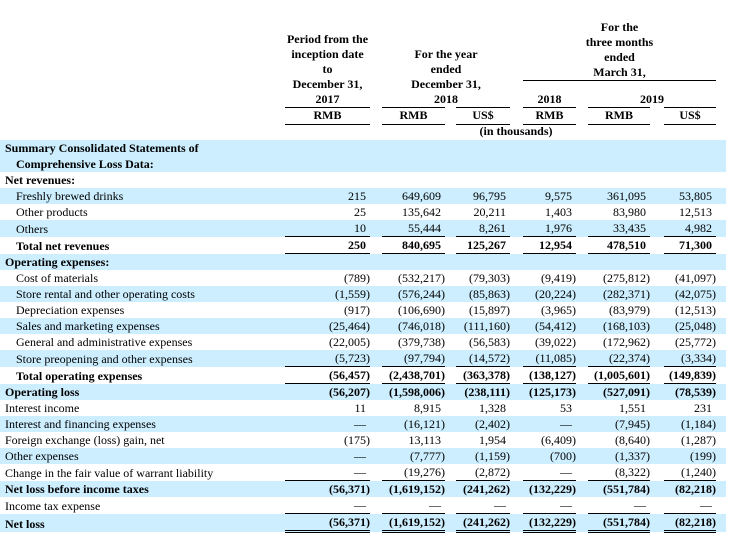  Describe the element at coordinates (352, 358) in the screenshot. I see `value-text: (5,723)` at that location.